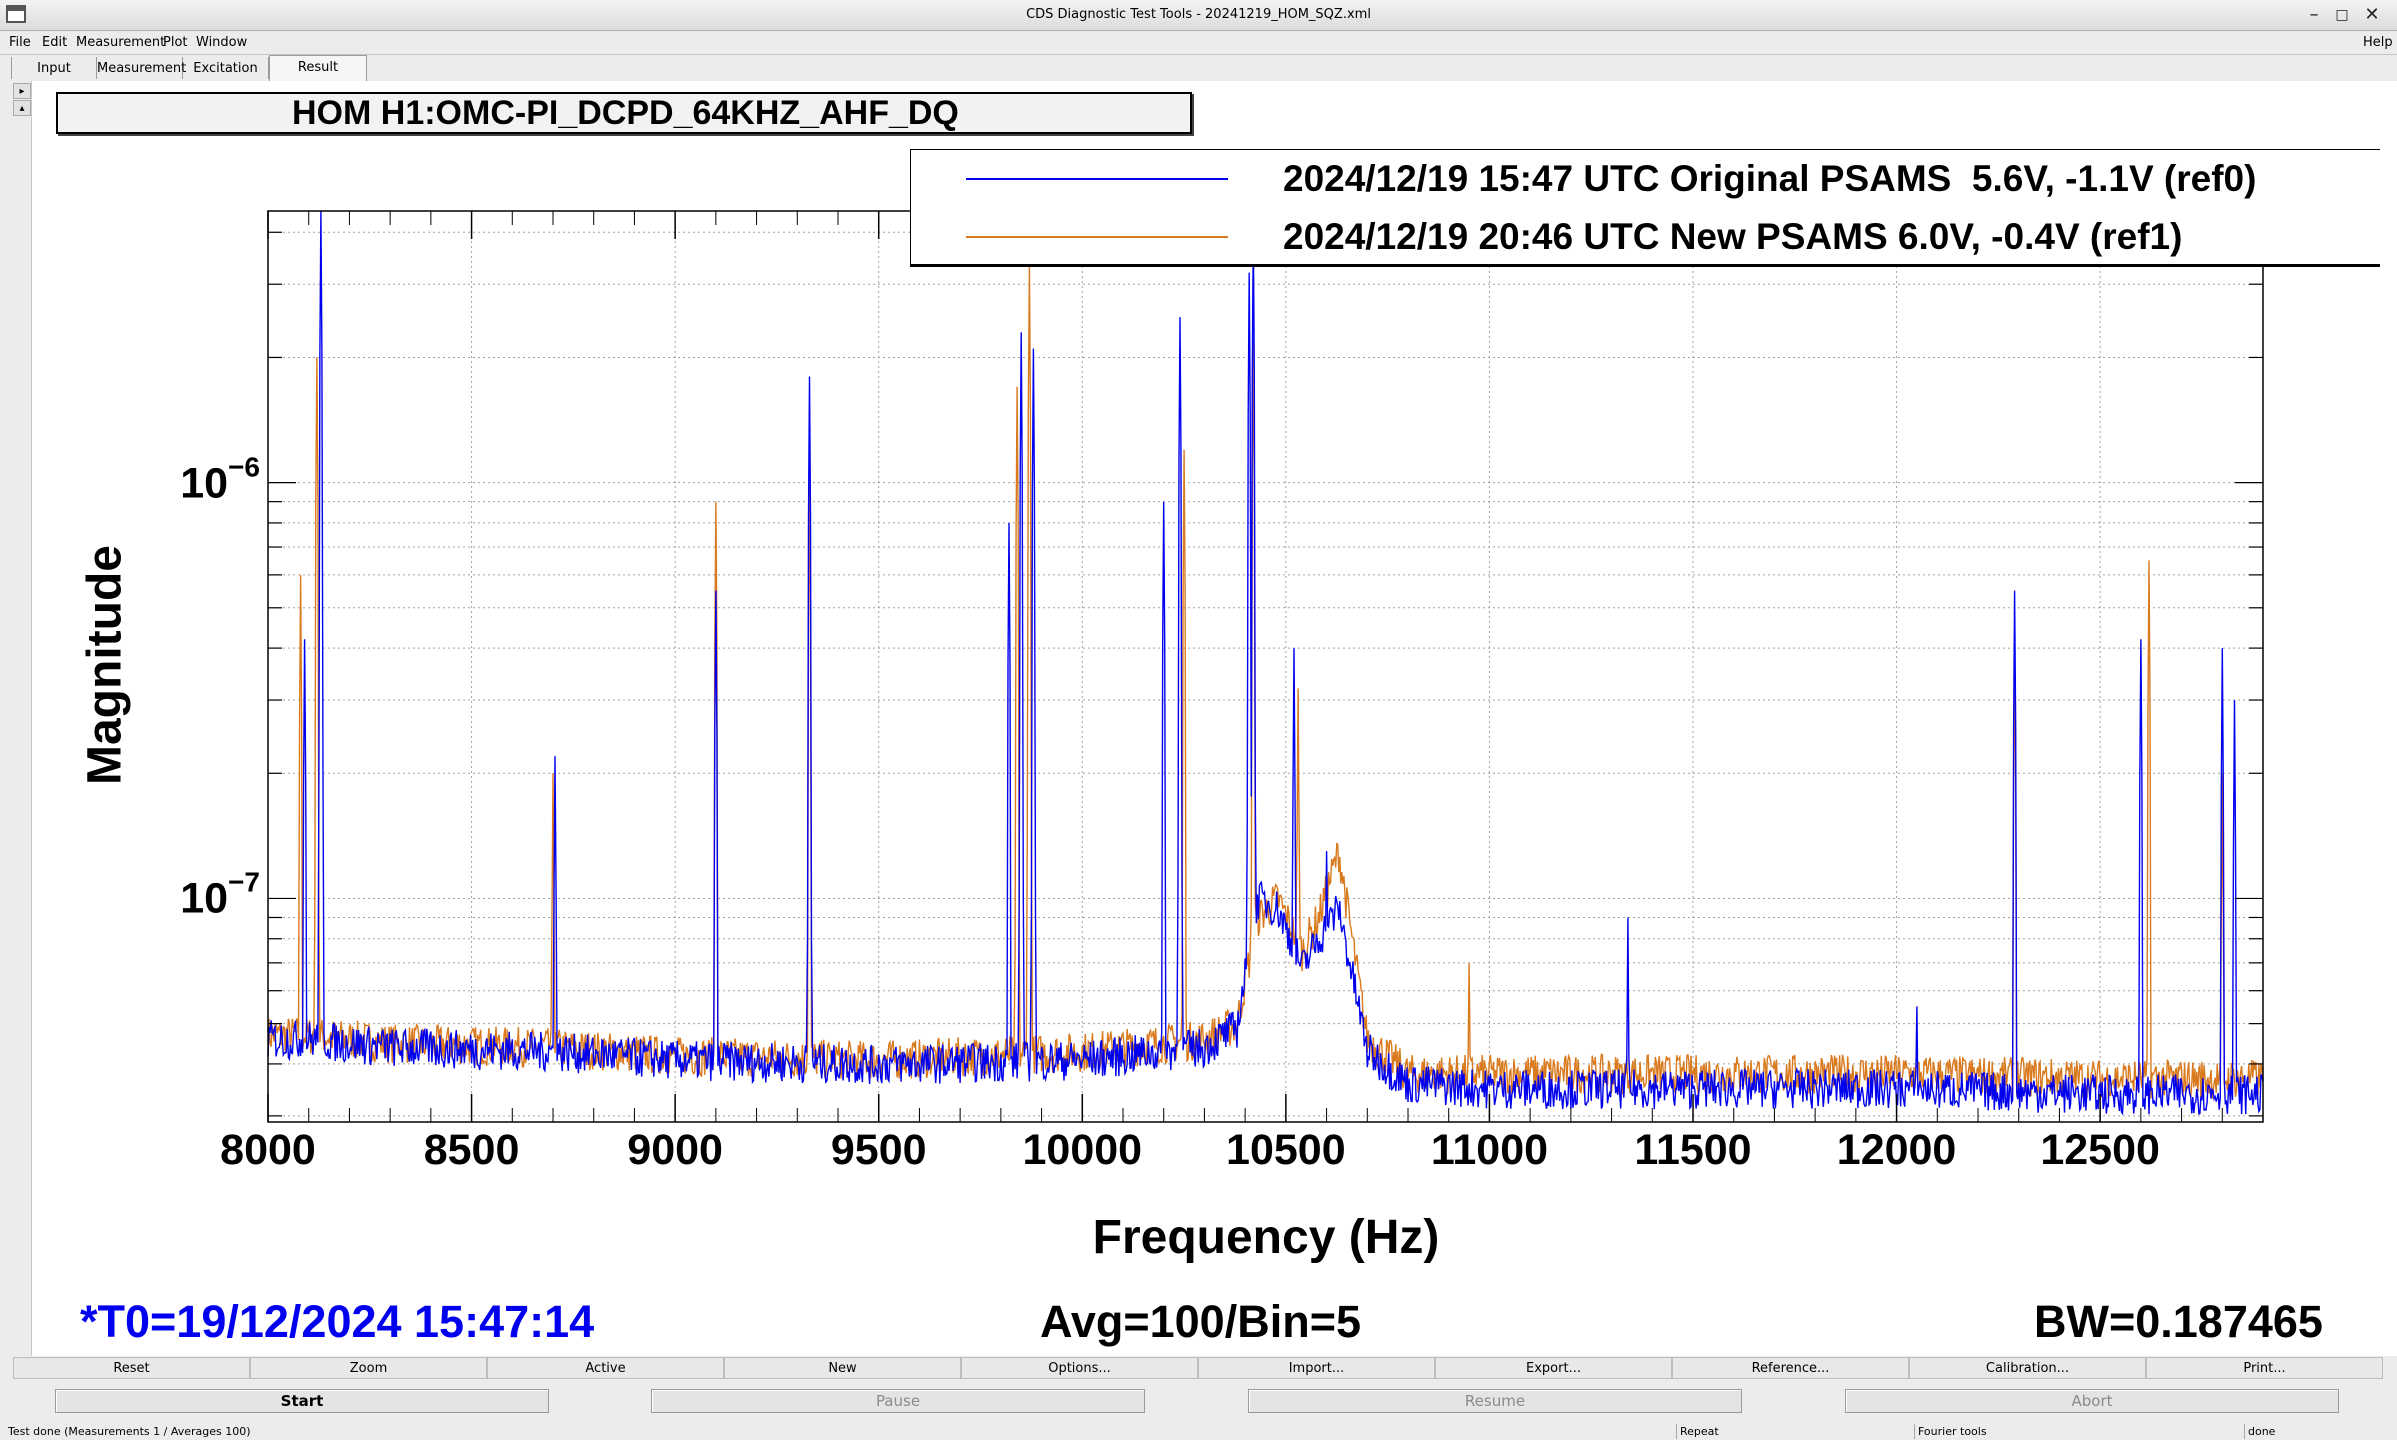 The image size is (2397, 1440). I want to click on menu-measurement: Measurement, so click(121, 42).